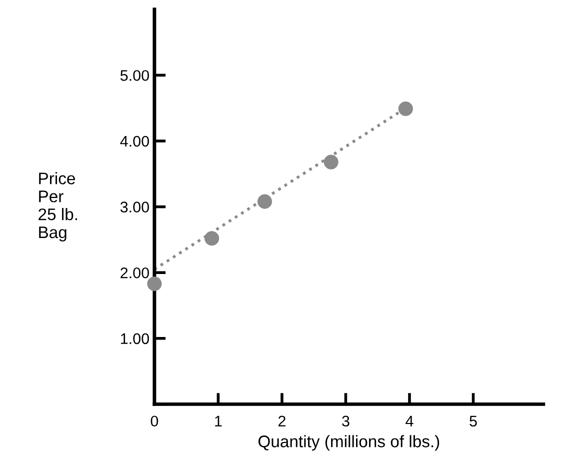  I want to click on y-axis-title: Price Per 25 lb. Bag, so click(57, 207).